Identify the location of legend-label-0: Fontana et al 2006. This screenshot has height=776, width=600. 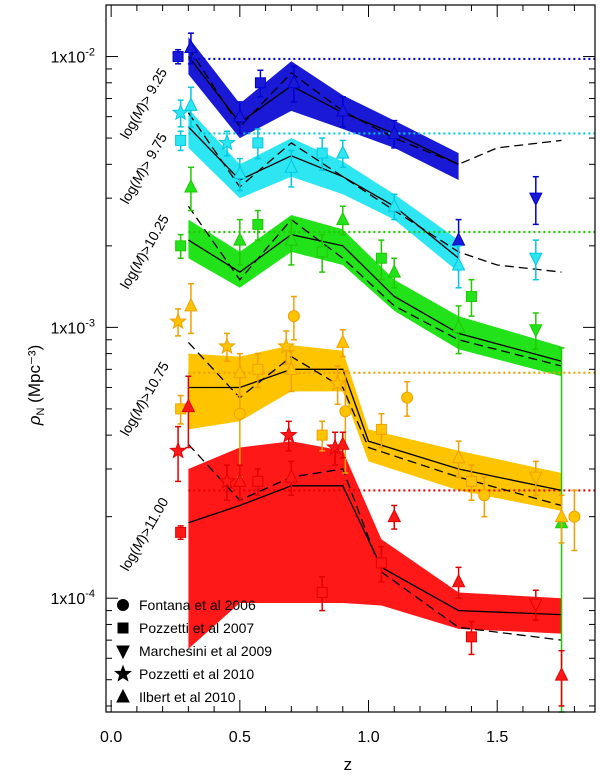
(197, 605).